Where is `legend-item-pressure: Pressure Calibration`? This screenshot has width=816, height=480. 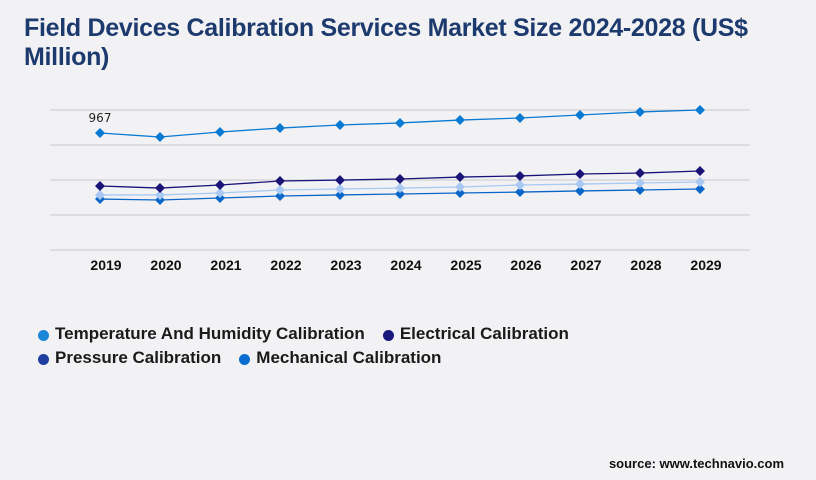 legend-item-pressure: Pressure Calibration is located at coordinates (129, 358).